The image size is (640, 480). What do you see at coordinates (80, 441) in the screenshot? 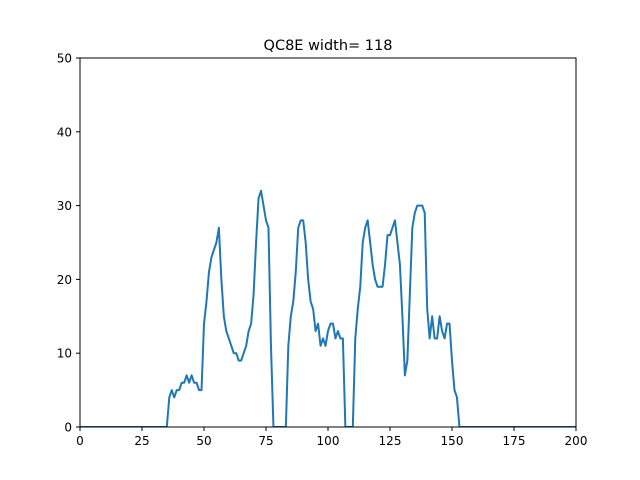
I see `x-tick-label: 0` at bounding box center [80, 441].